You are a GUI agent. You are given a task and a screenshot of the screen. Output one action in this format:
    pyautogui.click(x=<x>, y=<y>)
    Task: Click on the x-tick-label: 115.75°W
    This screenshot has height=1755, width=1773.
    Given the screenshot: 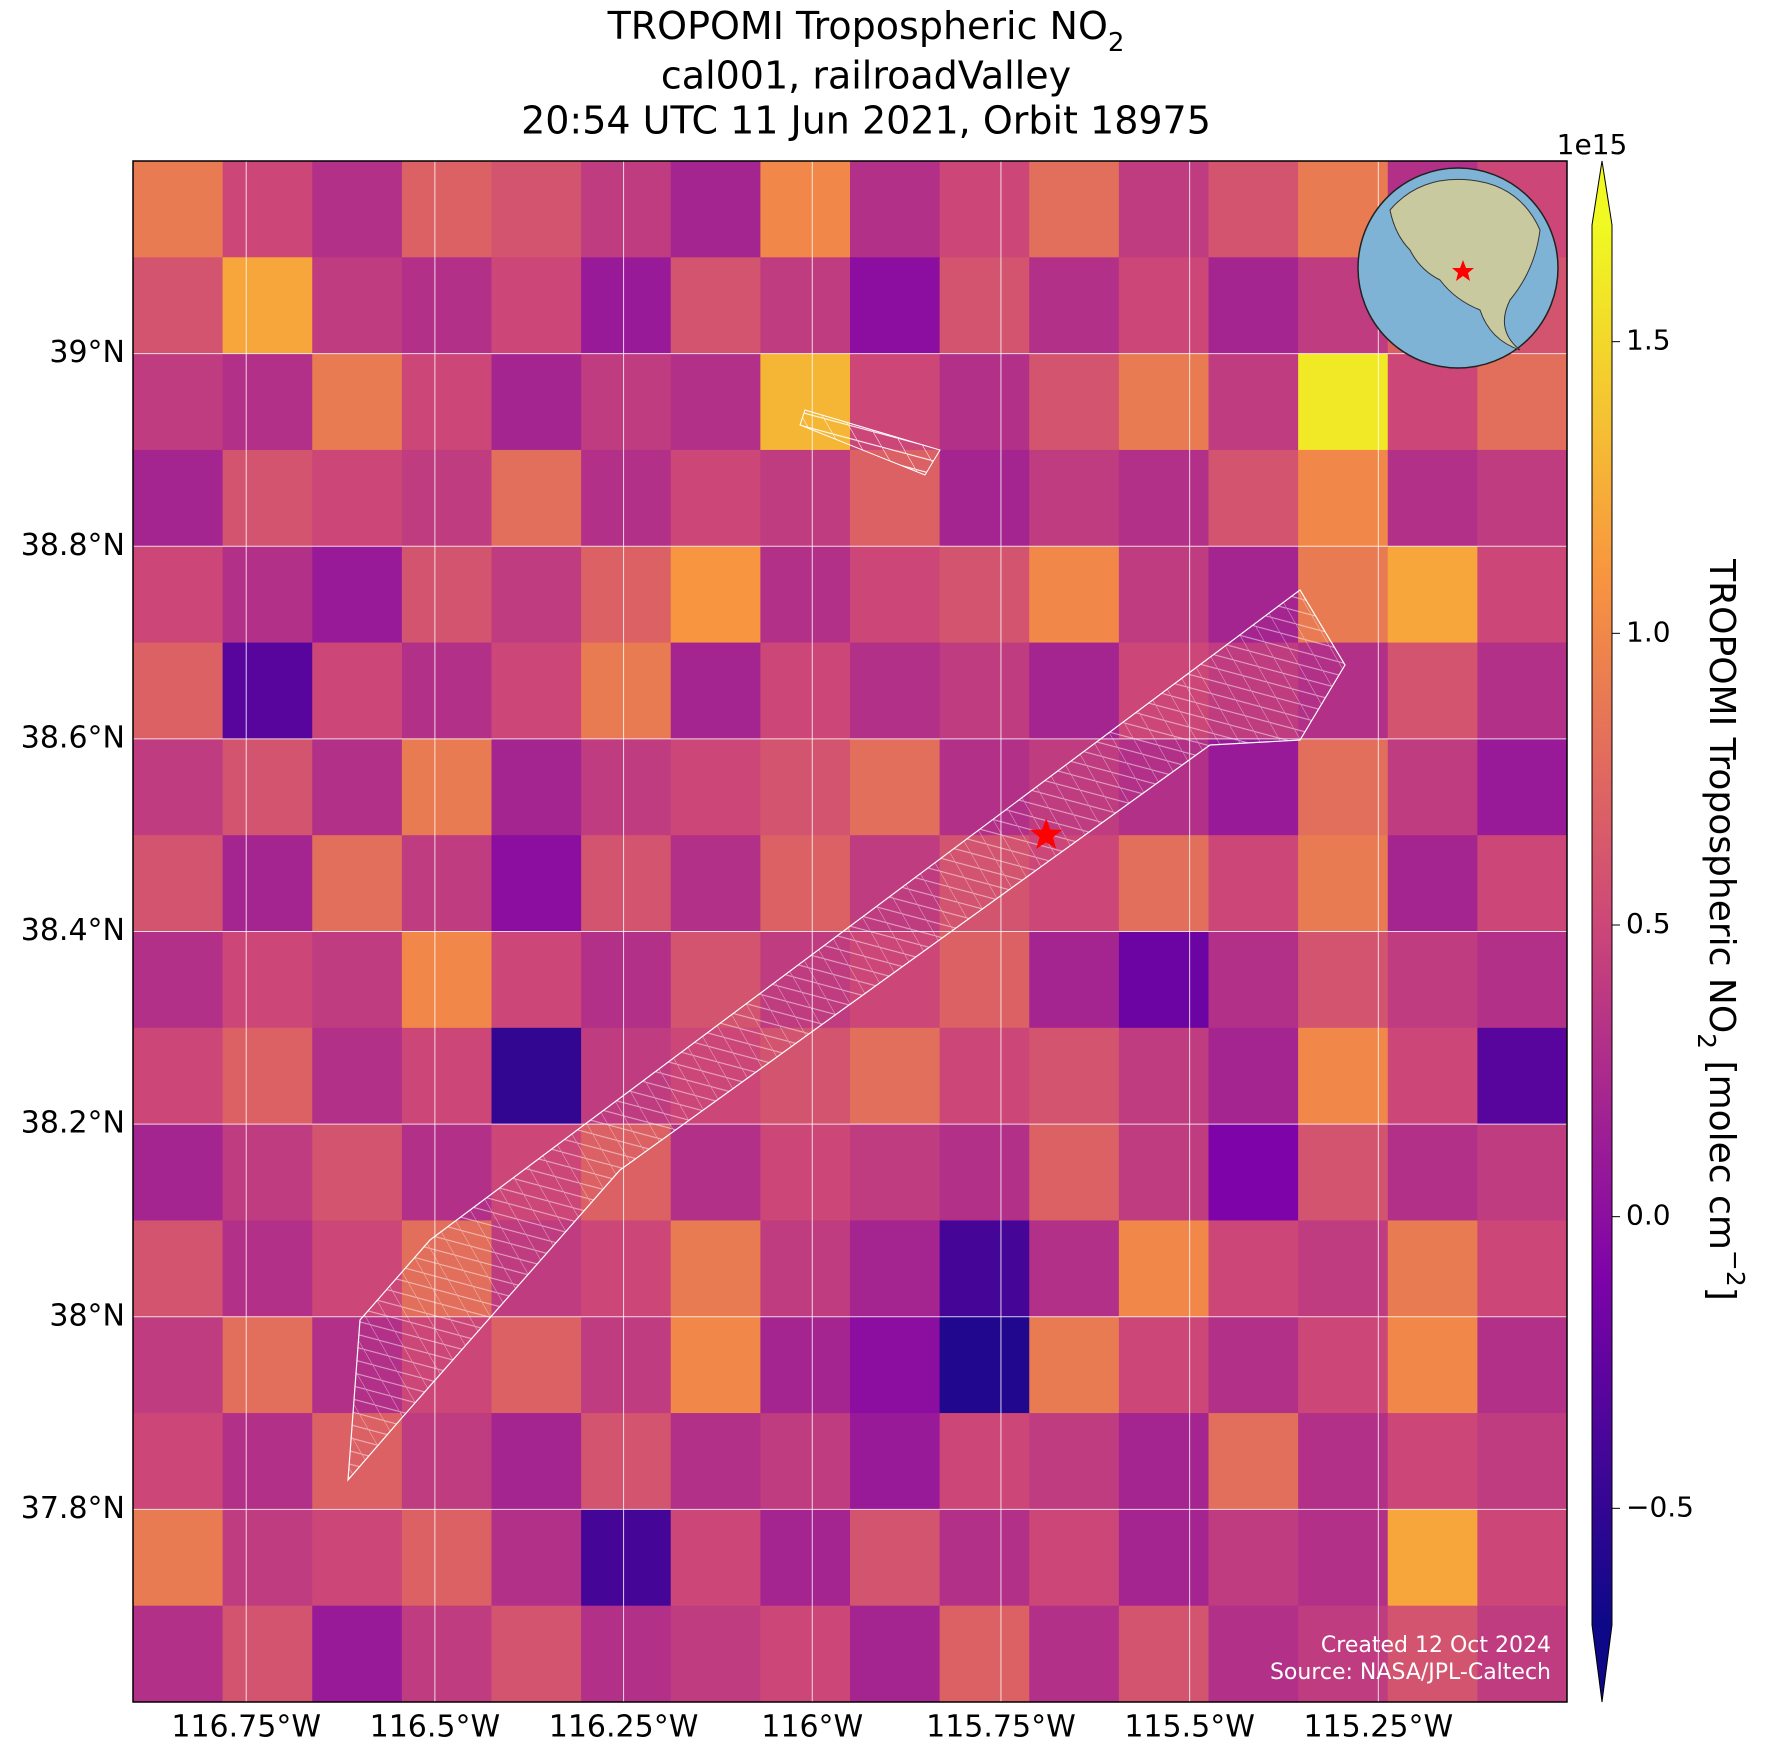 What is the action you would take?
    pyautogui.click(x=1001, y=1727)
    